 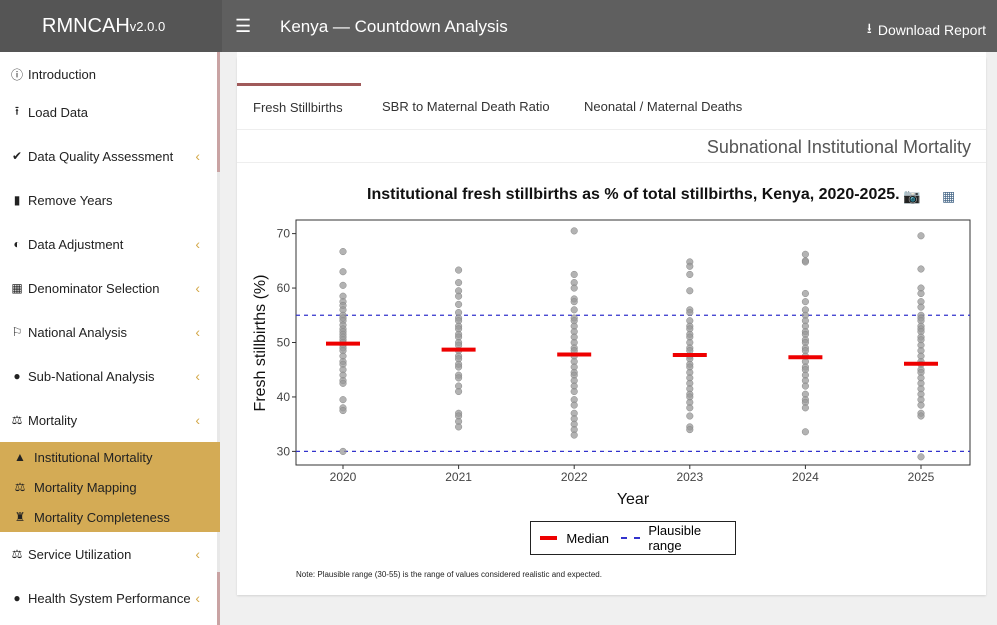 I want to click on sidebar-item-label: Denominator Selection, so click(x=94, y=288).